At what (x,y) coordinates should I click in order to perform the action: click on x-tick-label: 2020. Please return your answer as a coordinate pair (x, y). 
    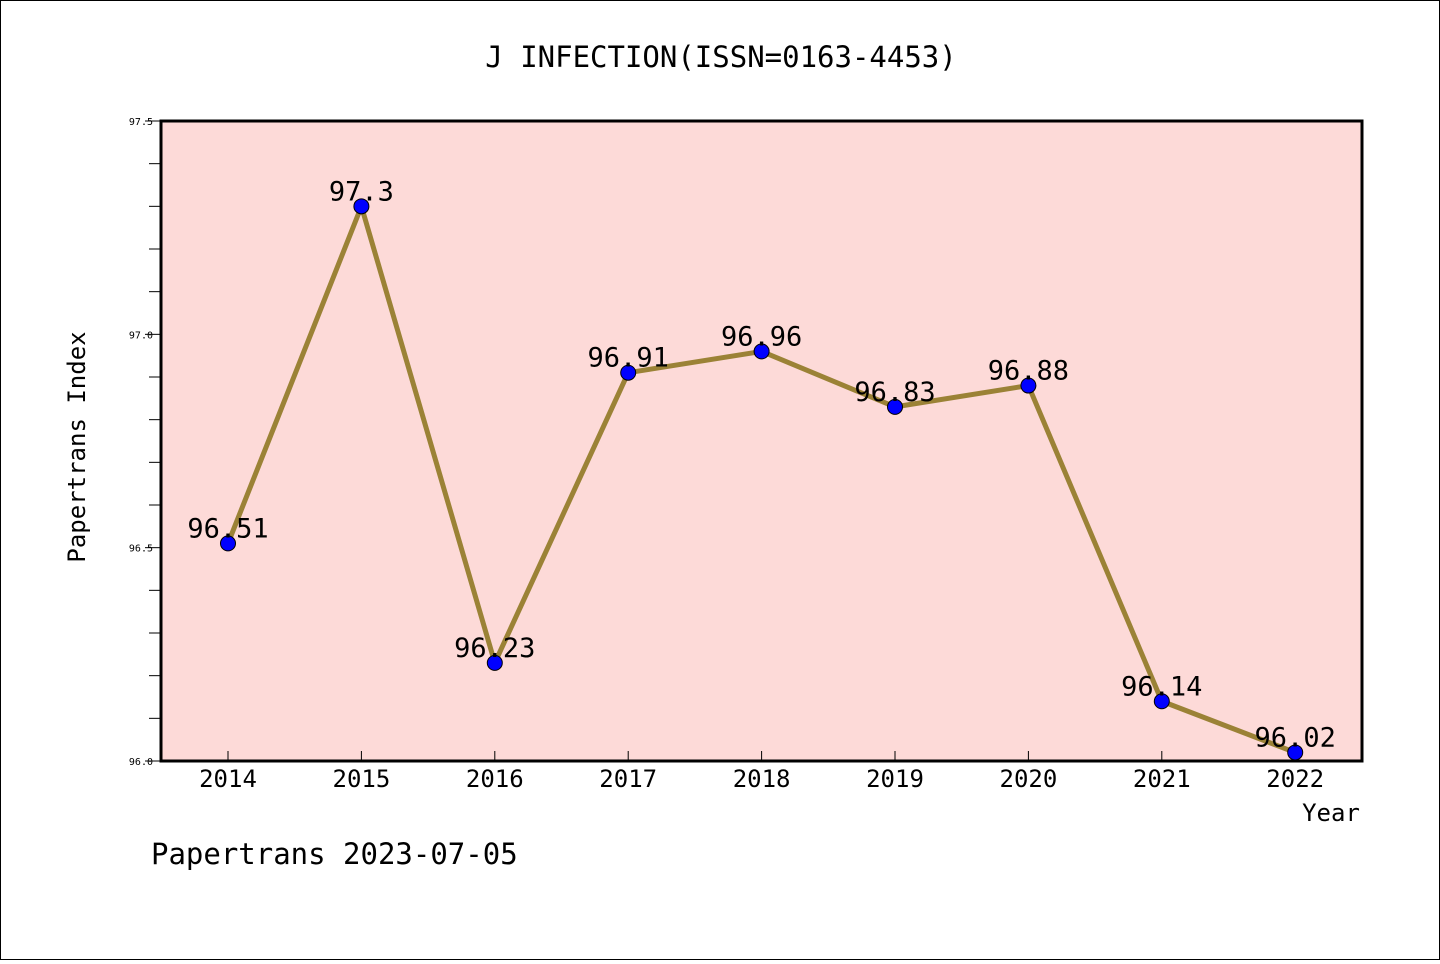
    Looking at the image, I should click on (1029, 779).